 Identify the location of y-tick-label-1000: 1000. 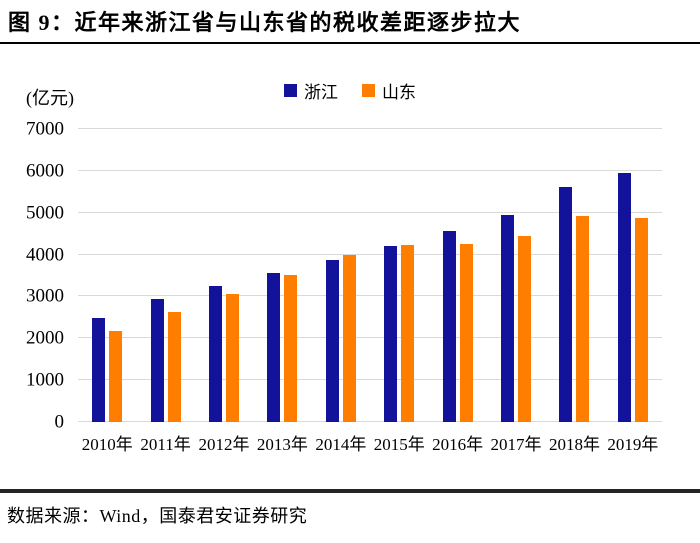
(45, 380).